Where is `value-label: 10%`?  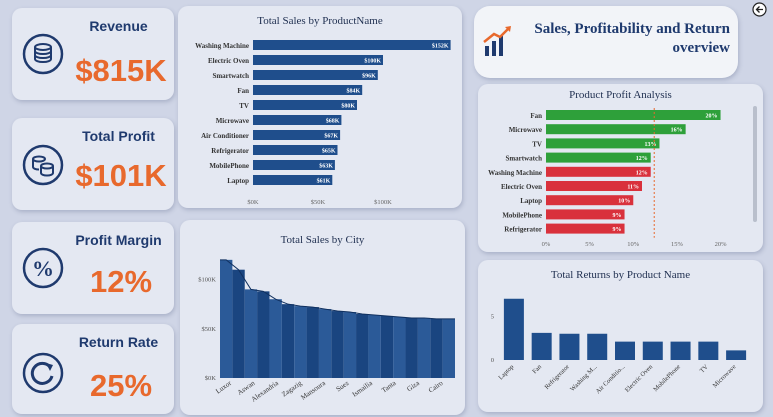 value-label: 10% is located at coordinates (624, 202).